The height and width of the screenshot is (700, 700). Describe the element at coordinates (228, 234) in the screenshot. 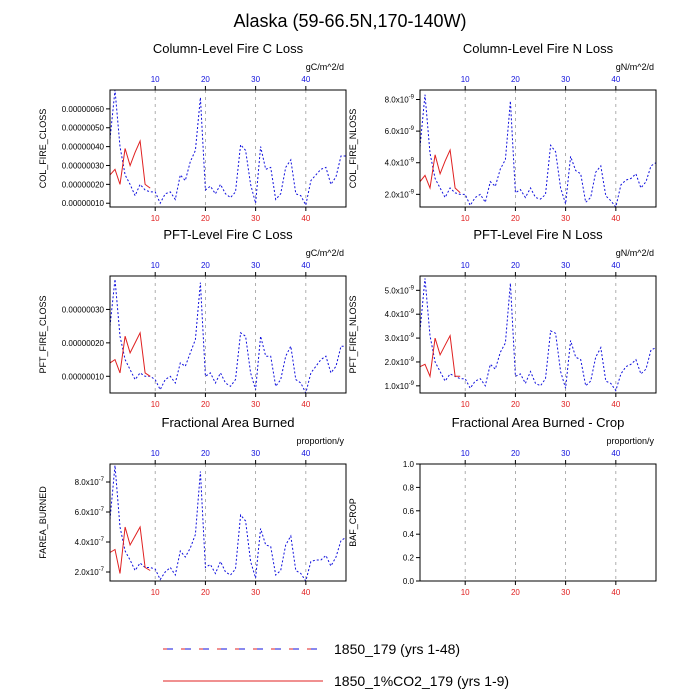

I see `chart-title: PFT-Level Fire C Loss` at that location.